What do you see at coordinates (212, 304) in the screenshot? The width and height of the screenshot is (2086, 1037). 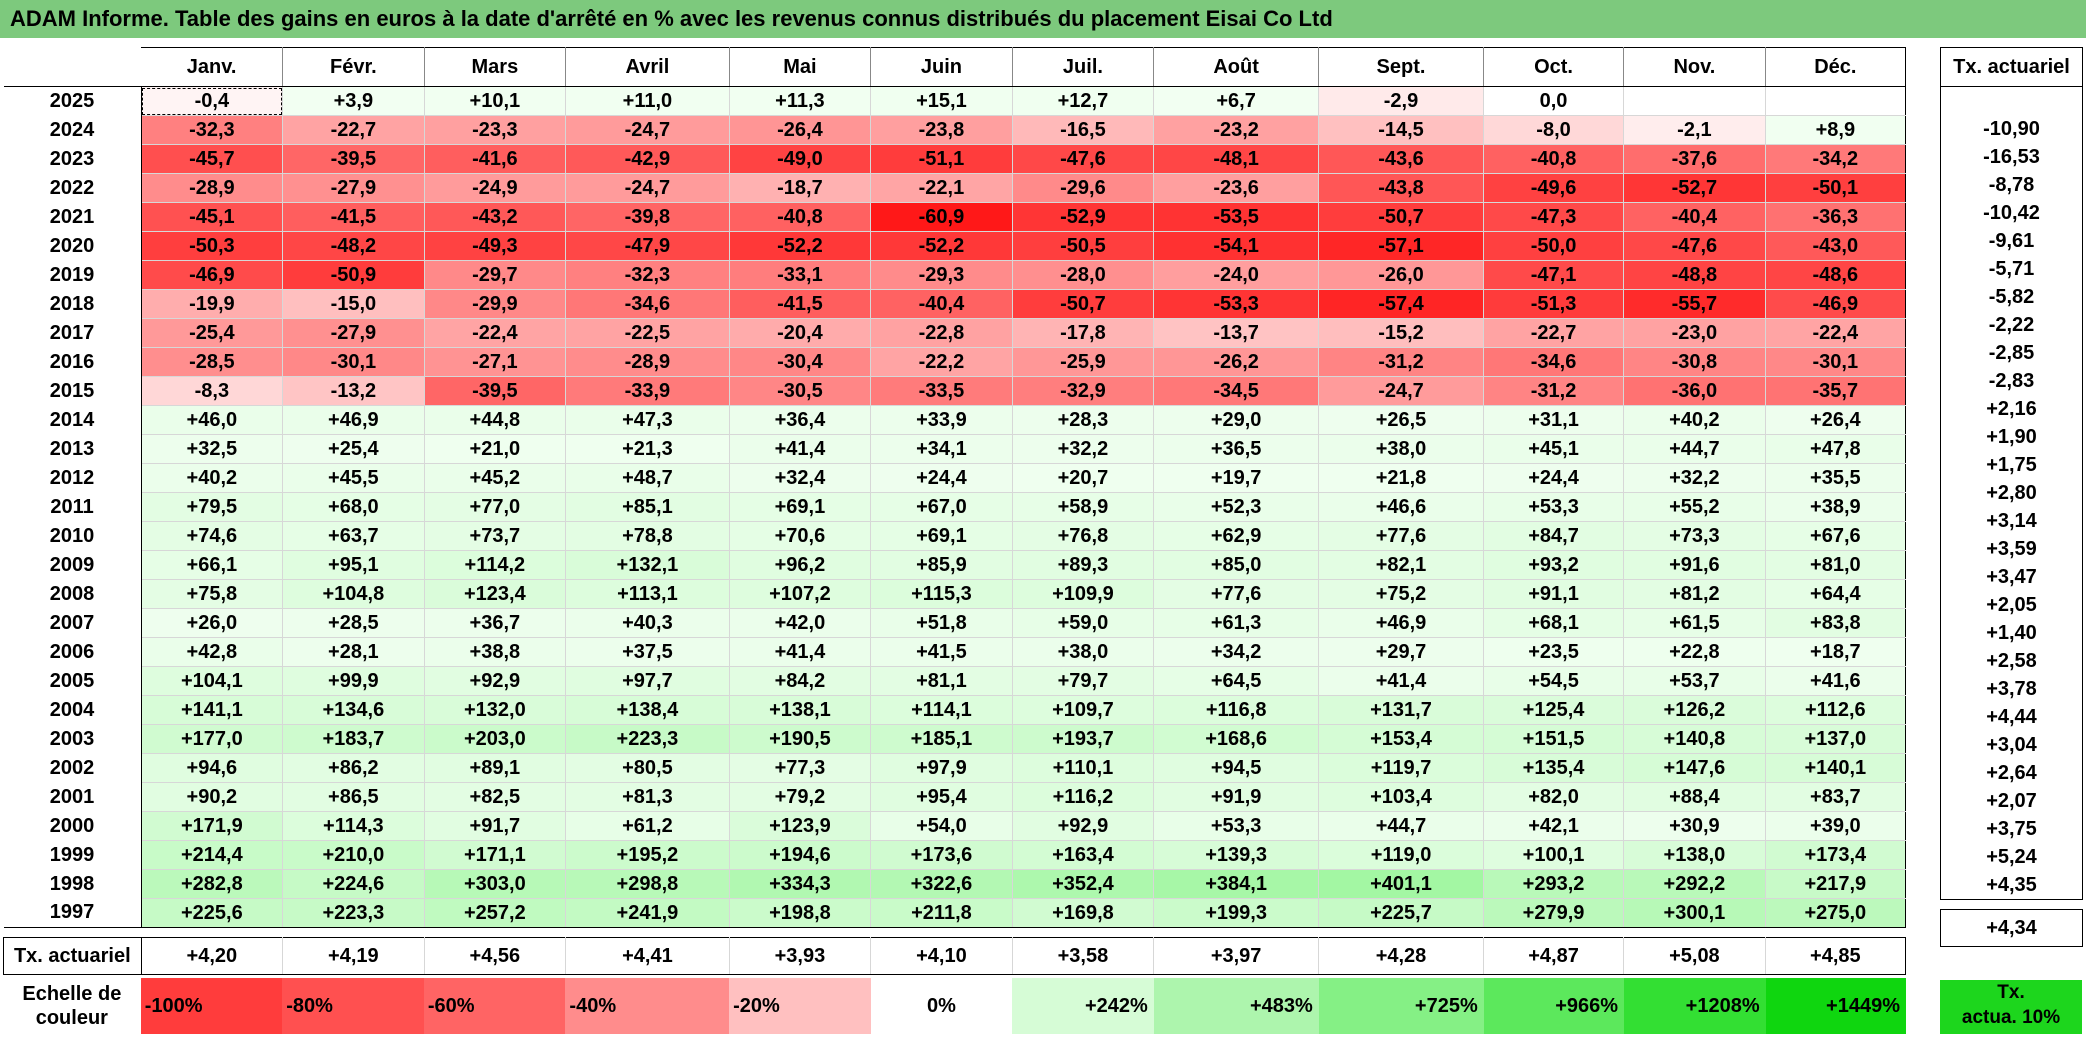 I see `gain-cell: -19,9` at bounding box center [212, 304].